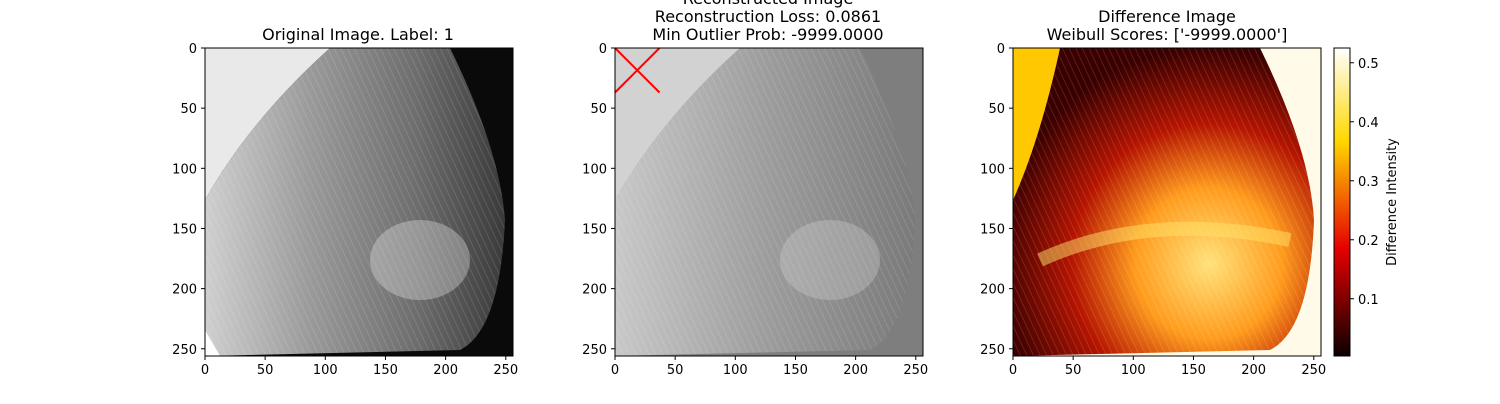 Image resolution: width=1500 pixels, height=404 pixels. Describe the element at coordinates (1368, 182) in the screenshot. I see `colorbar-tick-label: 0.3` at that location.